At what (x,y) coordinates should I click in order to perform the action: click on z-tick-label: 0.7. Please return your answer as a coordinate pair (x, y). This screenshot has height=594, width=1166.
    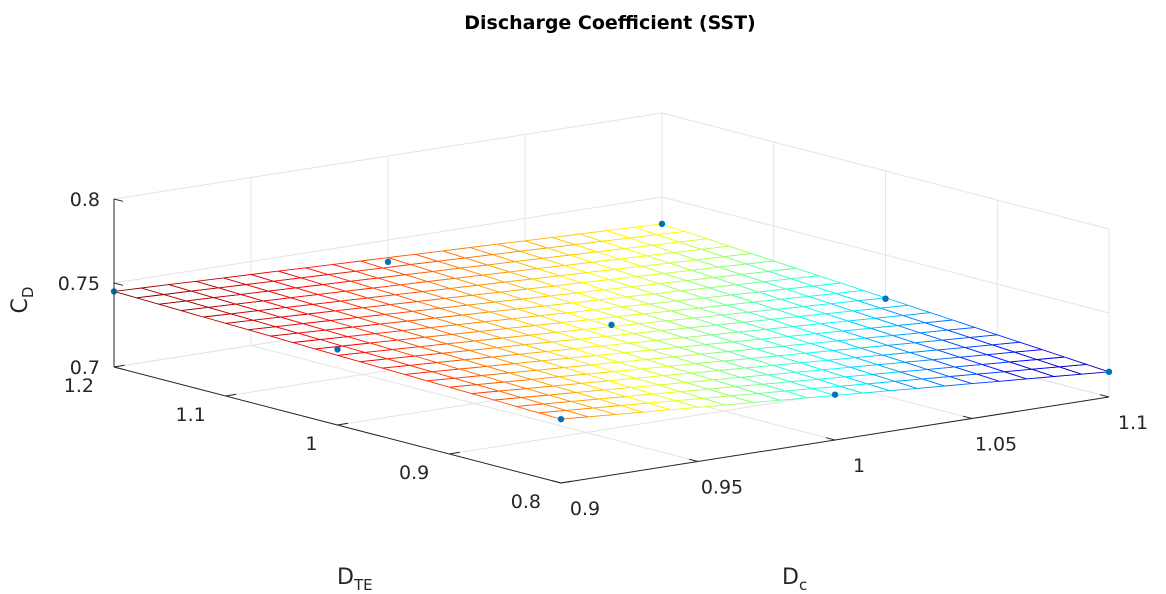
    Looking at the image, I should click on (85, 368).